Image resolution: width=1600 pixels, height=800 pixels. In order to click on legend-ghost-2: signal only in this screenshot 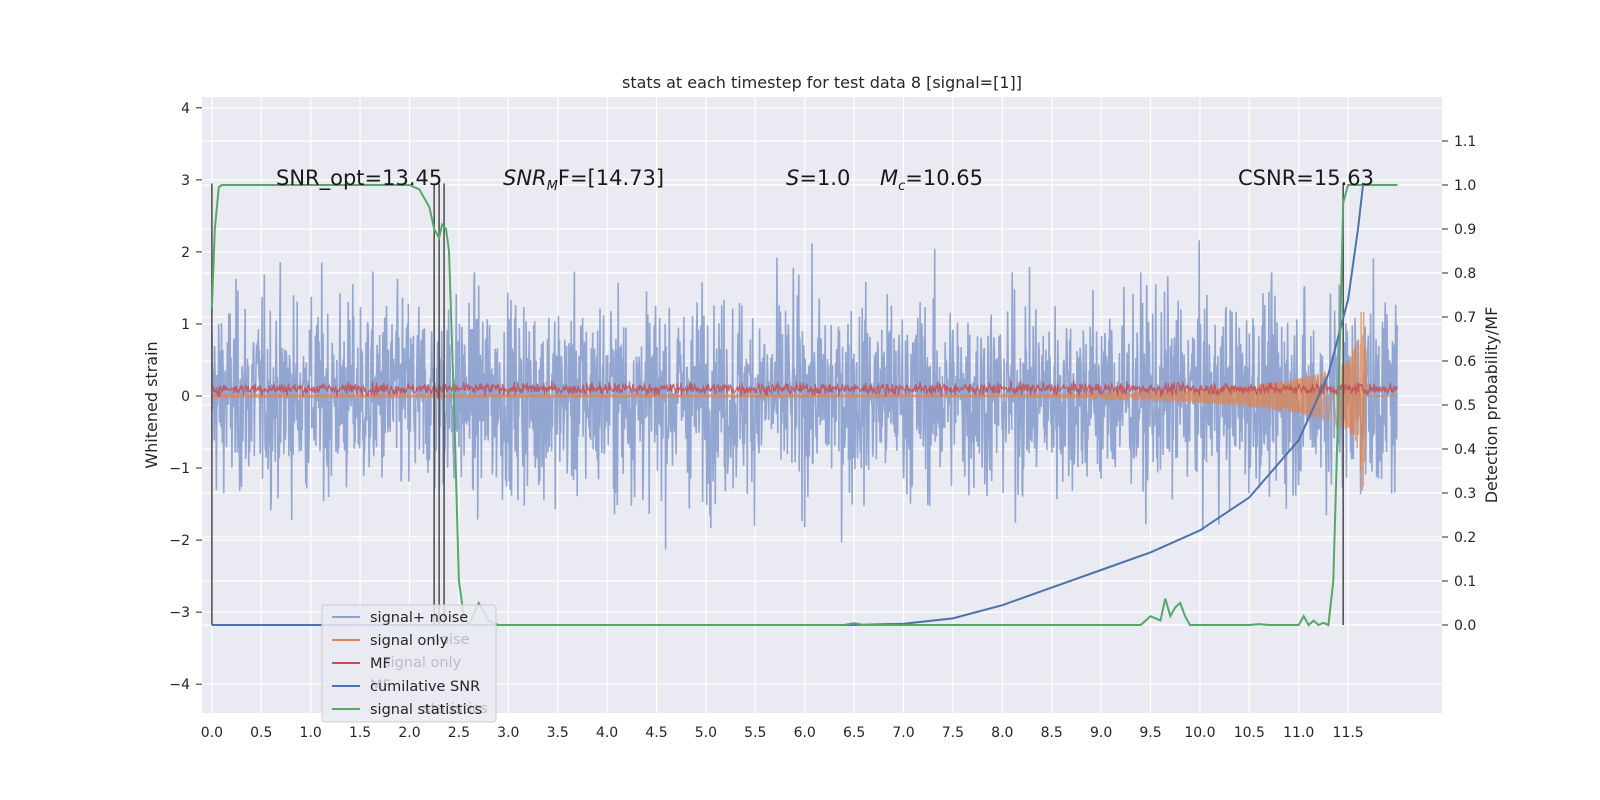, I will do `click(422, 663)`.